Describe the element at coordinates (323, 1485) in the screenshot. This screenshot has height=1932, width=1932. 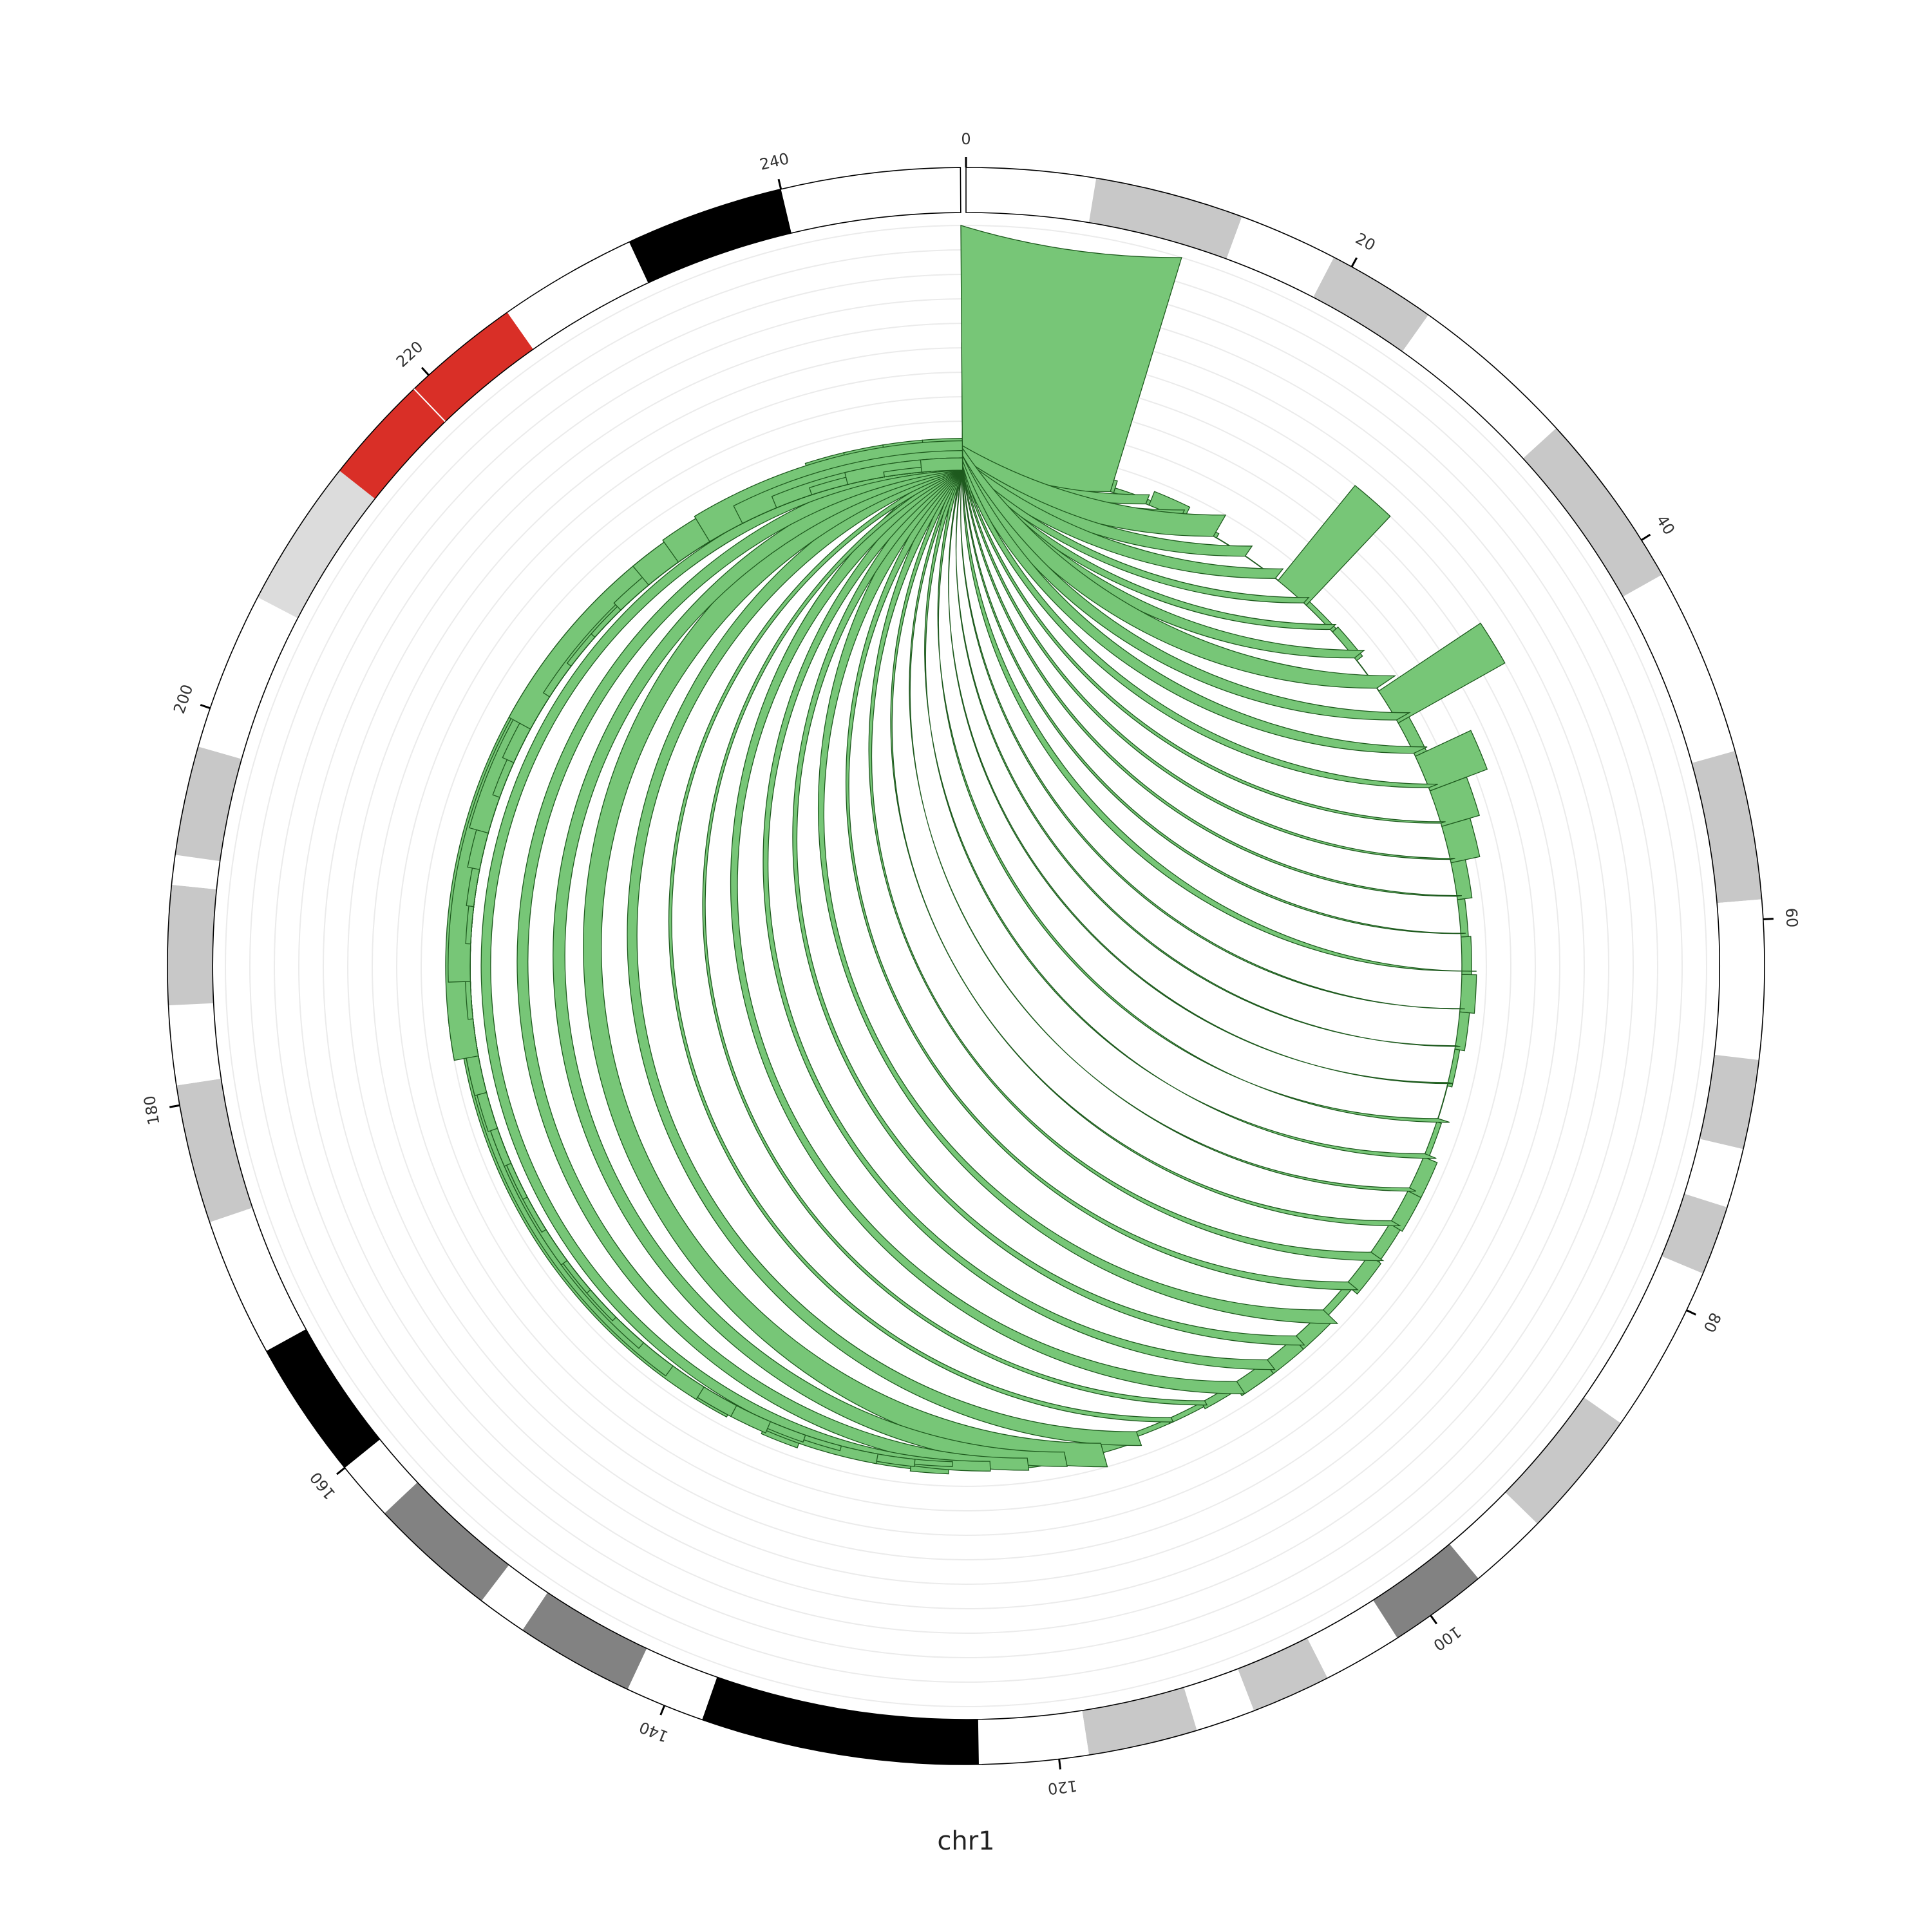
I see `tick-label: 160` at that location.